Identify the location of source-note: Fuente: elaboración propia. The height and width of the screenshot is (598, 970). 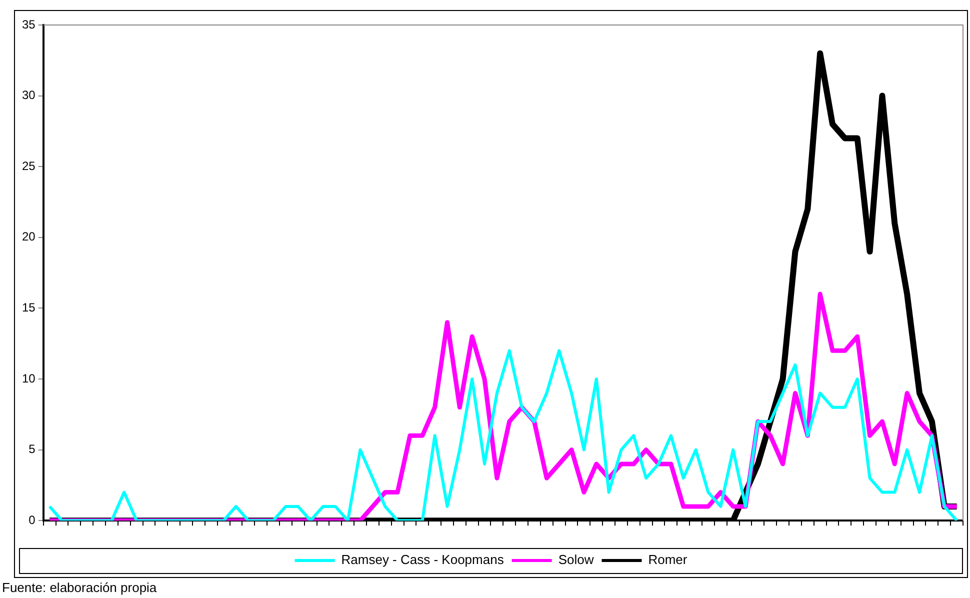
(79, 587).